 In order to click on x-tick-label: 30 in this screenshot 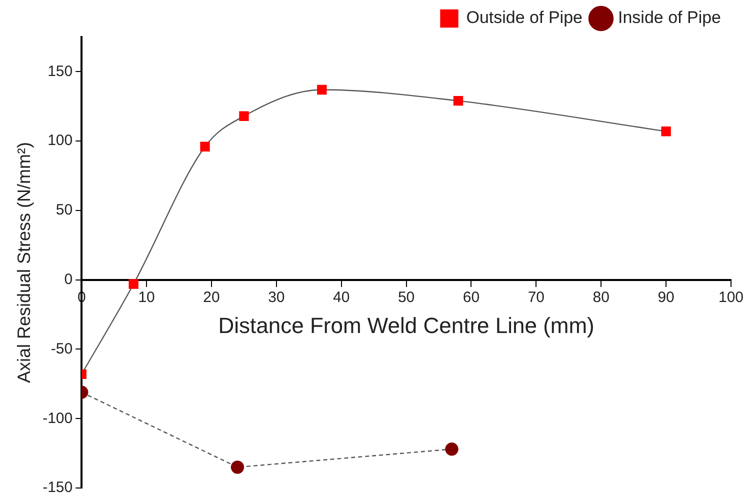, I will do `click(276, 297)`.